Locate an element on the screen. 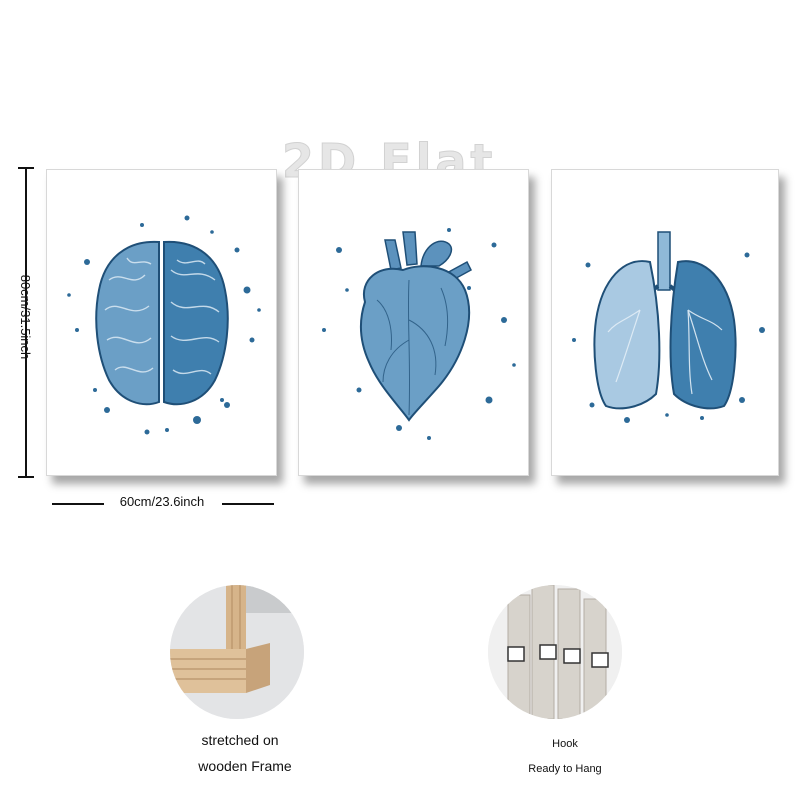  height-dimension-cap-bottom is located at coordinates (26, 477).